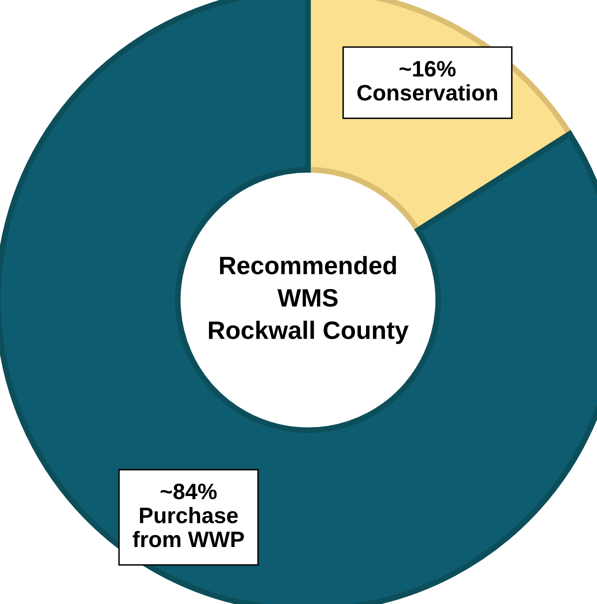 The width and height of the screenshot is (597, 604). Describe the element at coordinates (308, 300) in the screenshot. I see `text: Recommended WMS Rockwall County` at that location.